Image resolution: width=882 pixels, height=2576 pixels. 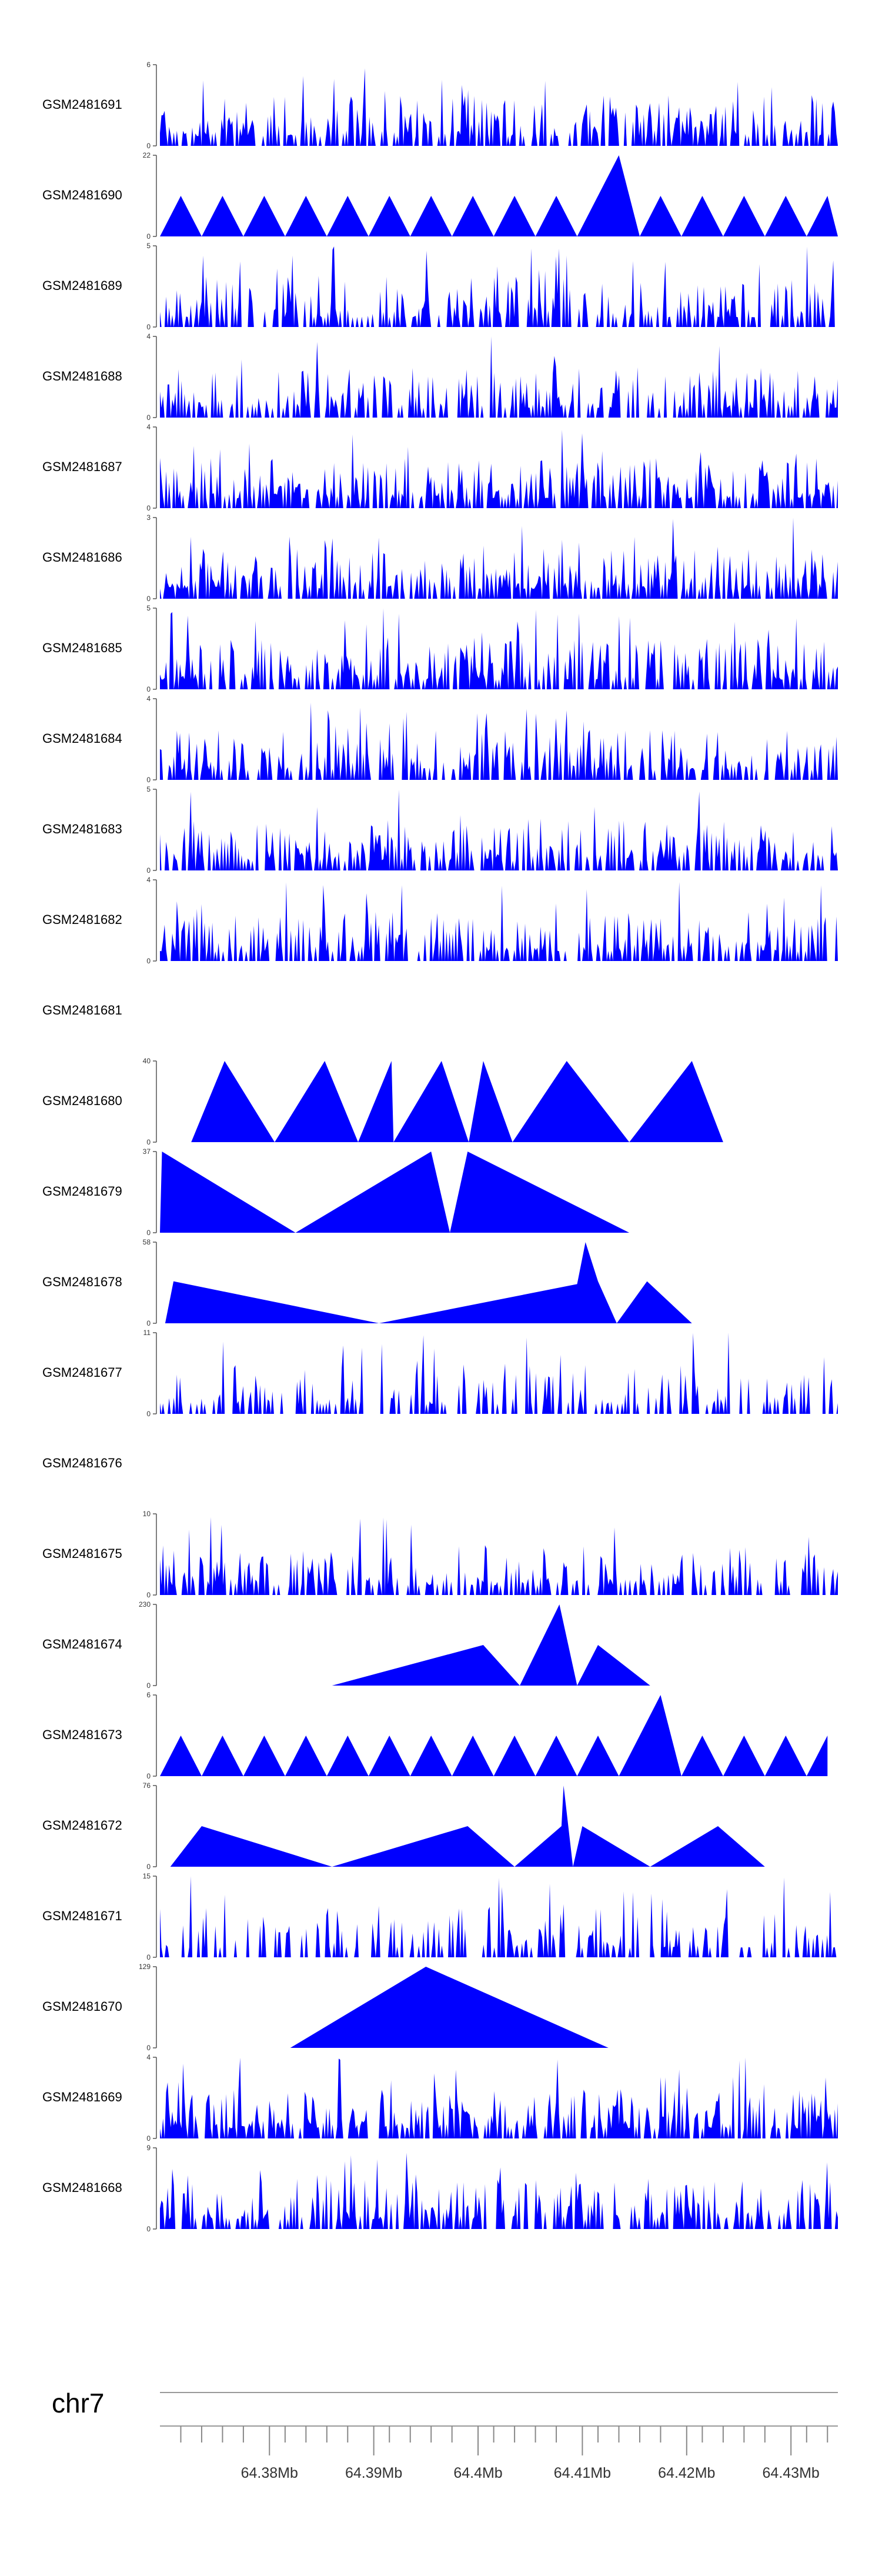 What do you see at coordinates (78, 2403) in the screenshot?
I see `chromosome-label: chr7` at bounding box center [78, 2403].